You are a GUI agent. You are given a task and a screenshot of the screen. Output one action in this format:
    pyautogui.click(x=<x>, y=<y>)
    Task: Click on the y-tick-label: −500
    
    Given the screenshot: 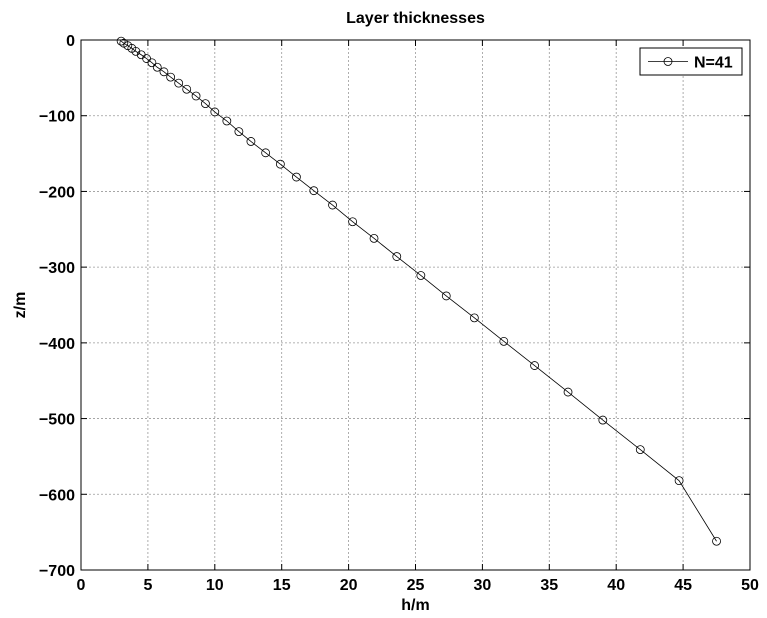 What is the action you would take?
    pyautogui.click(x=57, y=420)
    